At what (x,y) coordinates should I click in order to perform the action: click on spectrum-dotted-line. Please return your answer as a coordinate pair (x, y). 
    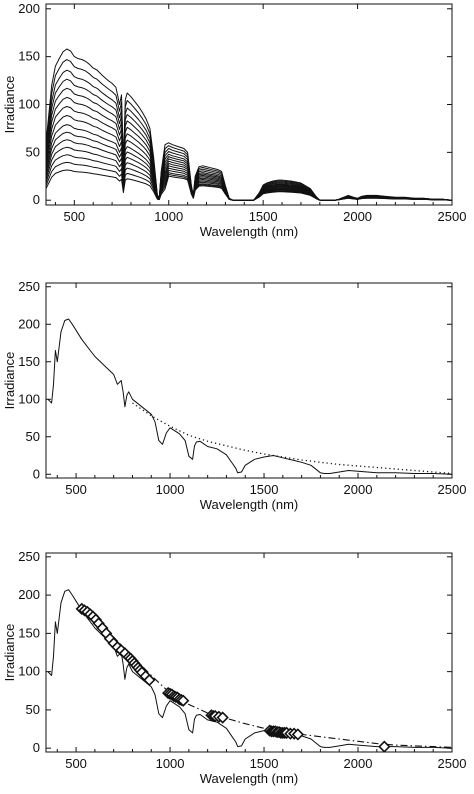
    Looking at the image, I should click on (292, 438).